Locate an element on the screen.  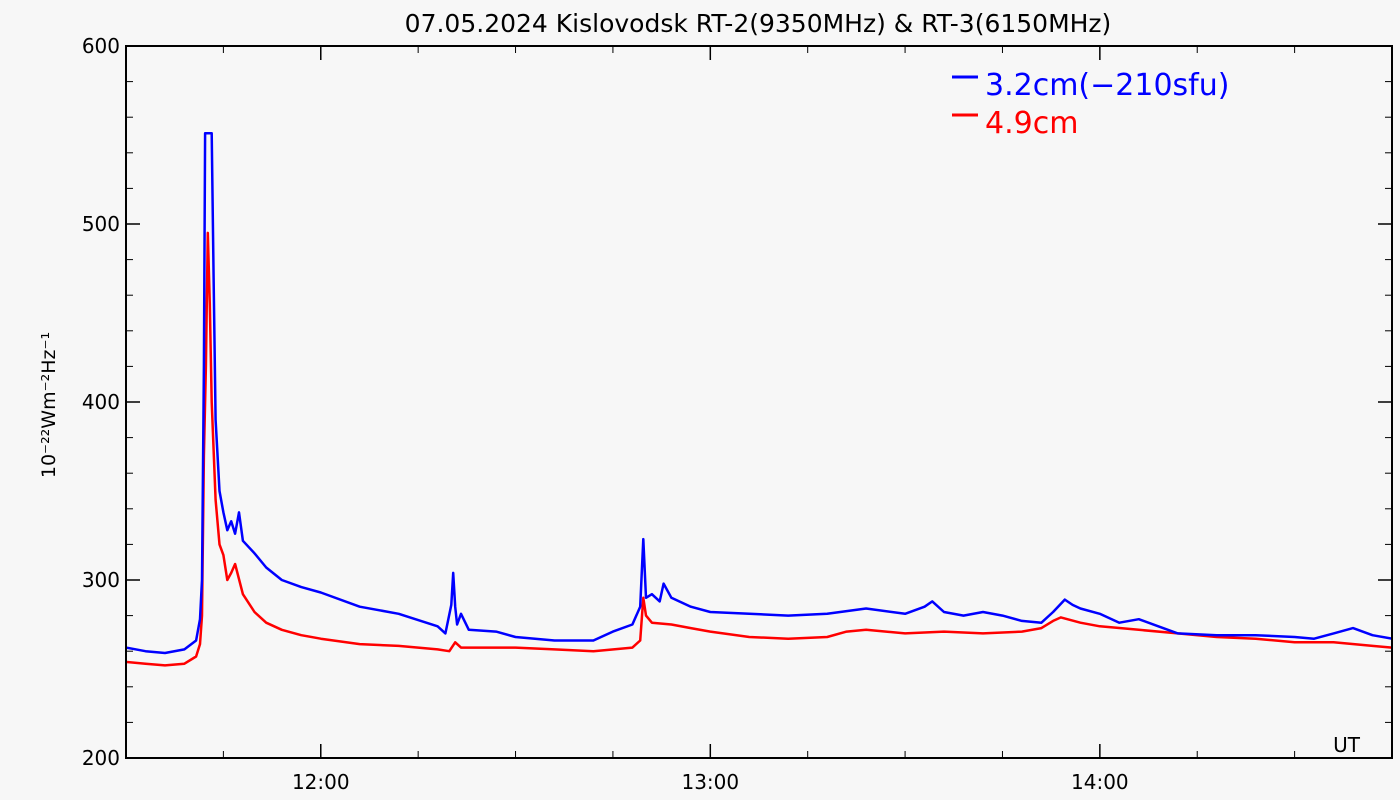
legend-label: 4.9cm is located at coordinates (1031, 123).